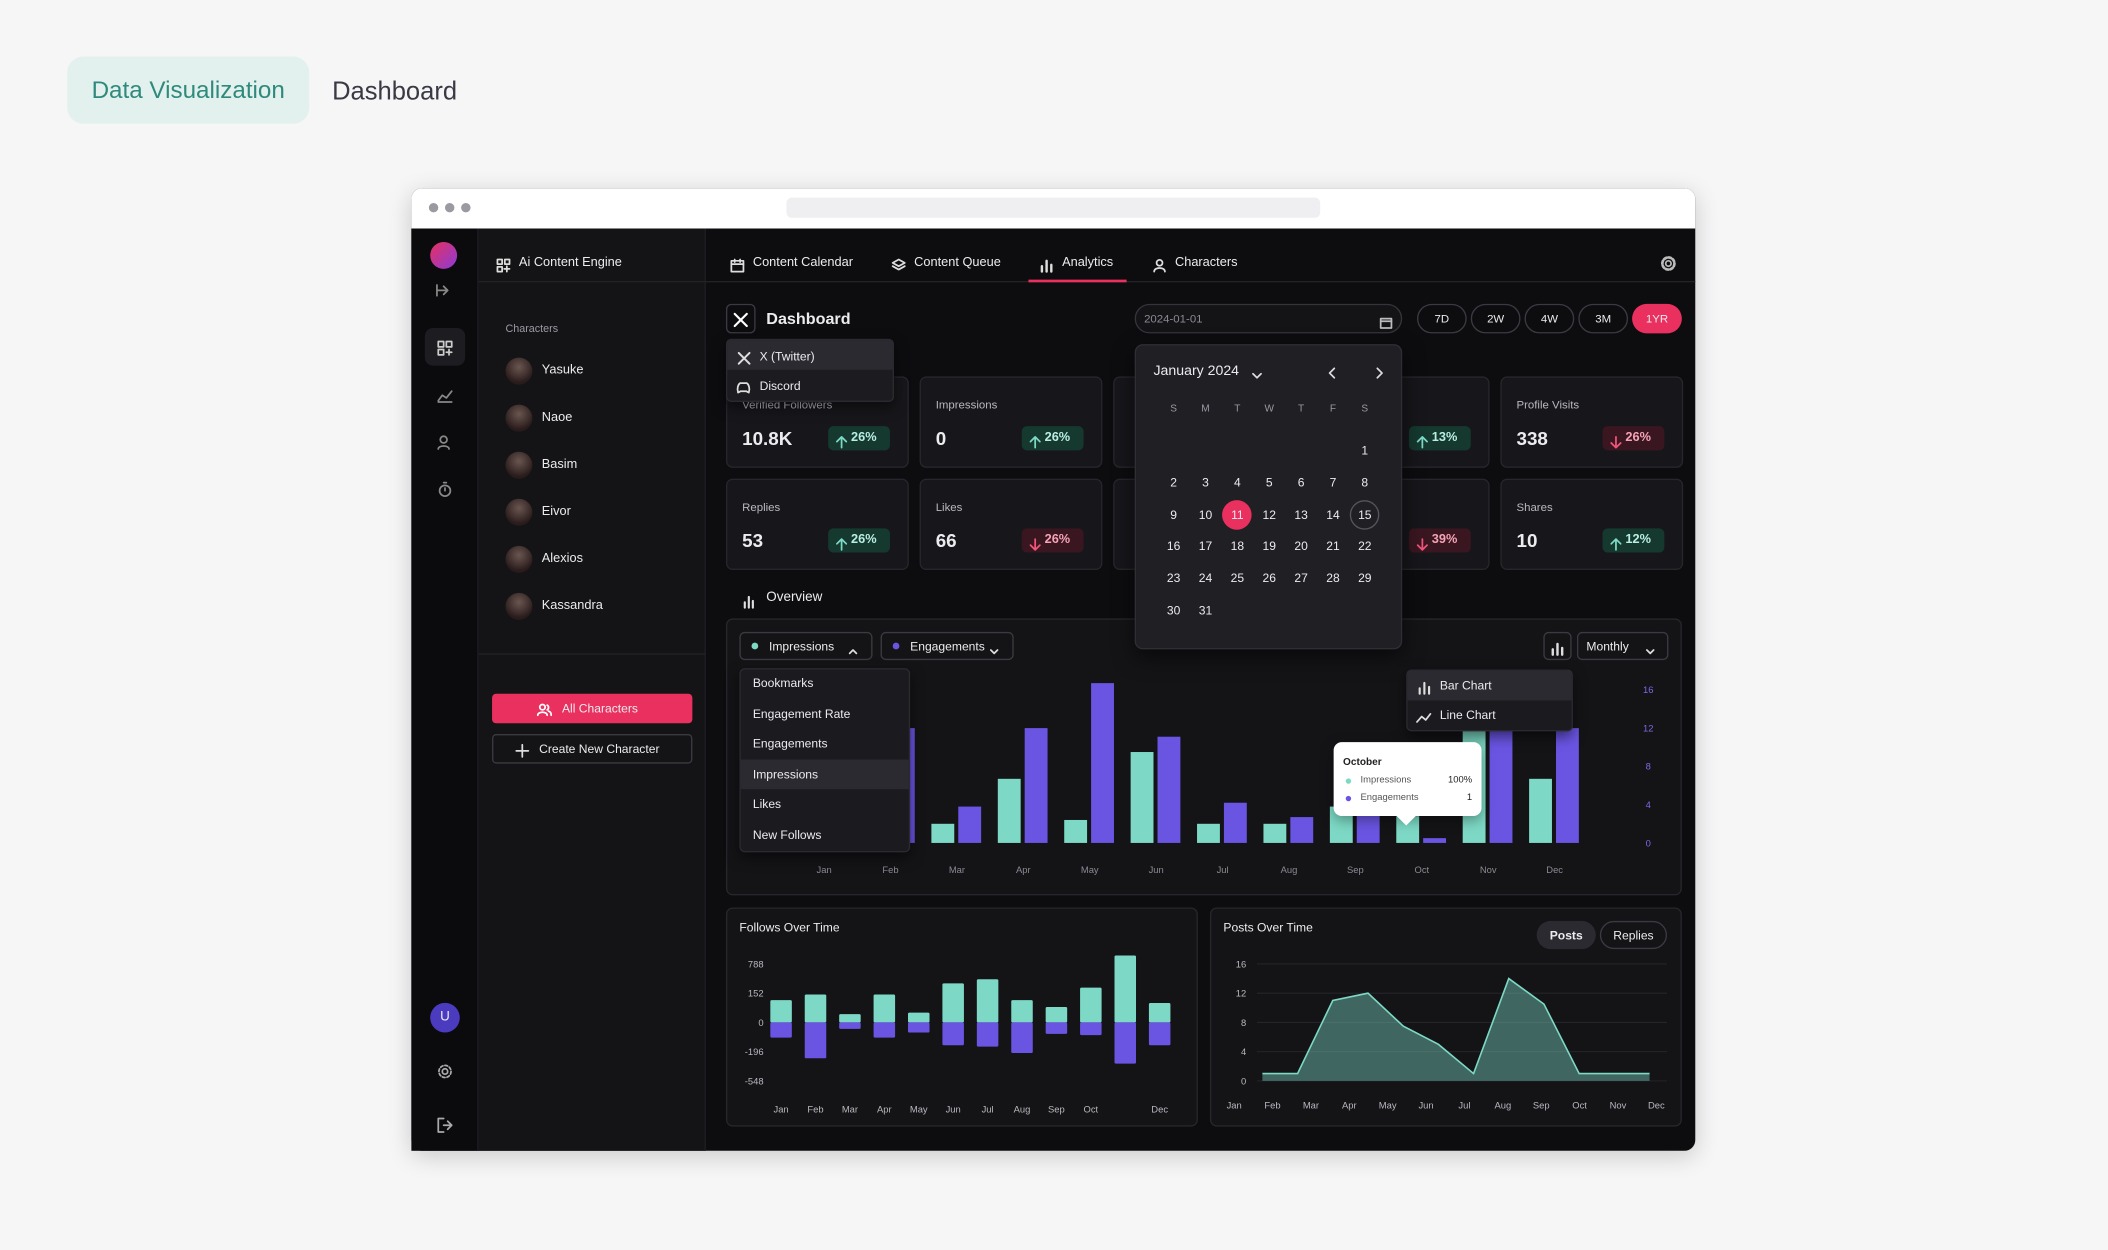  I want to click on platform-hover, so click(810, 355).